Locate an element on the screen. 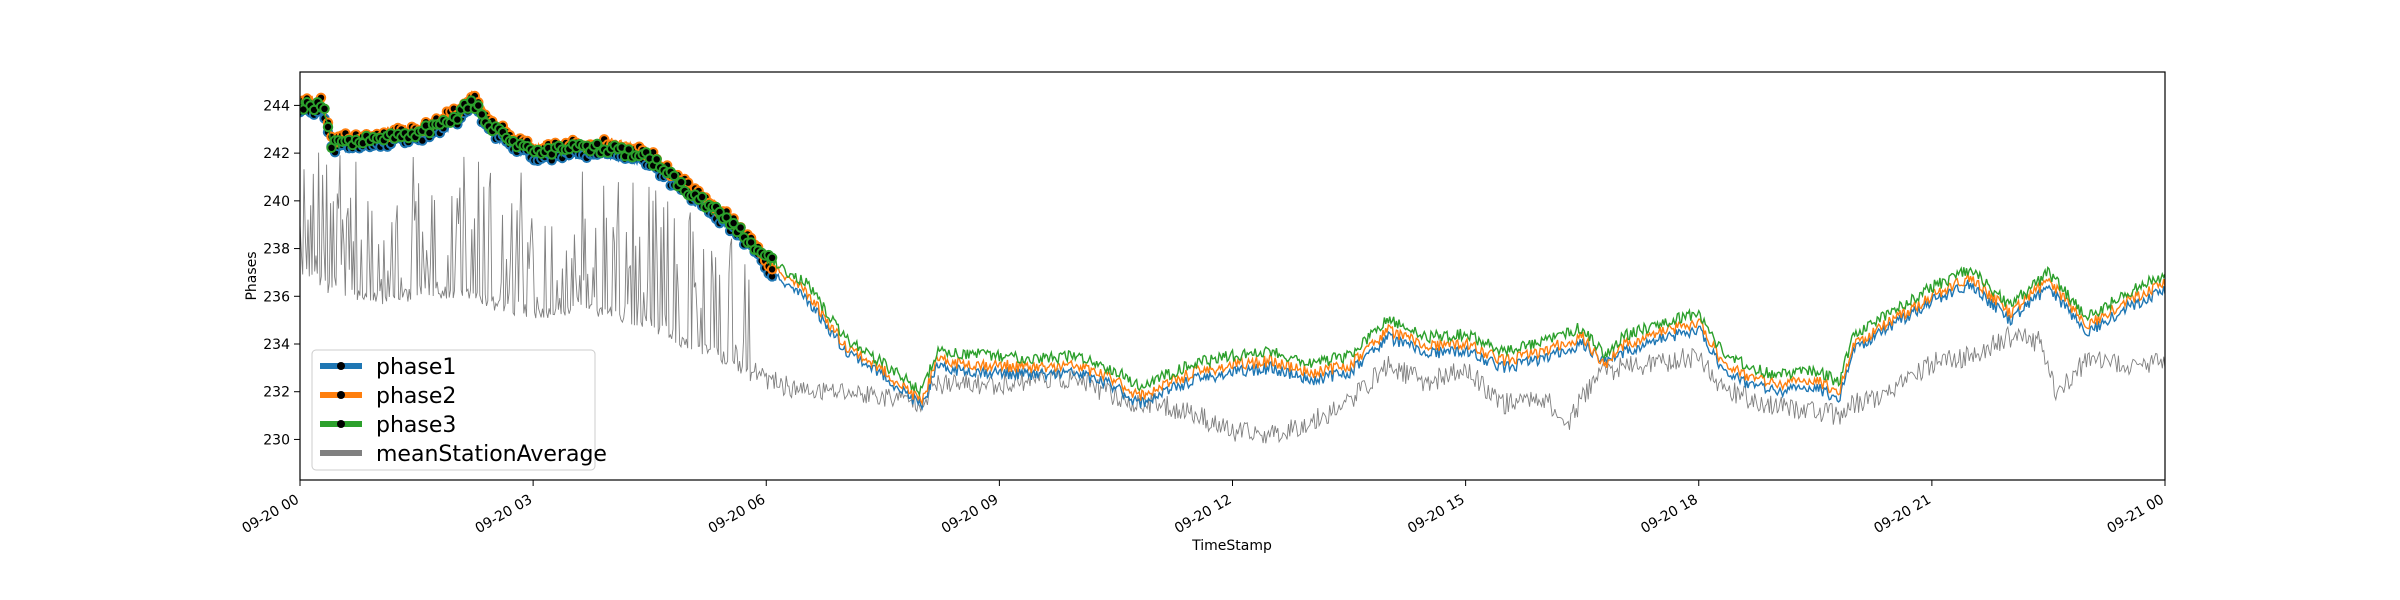 The height and width of the screenshot is (600, 2400). x-tick-label: 09-21 00 is located at coordinates (2135, 514).